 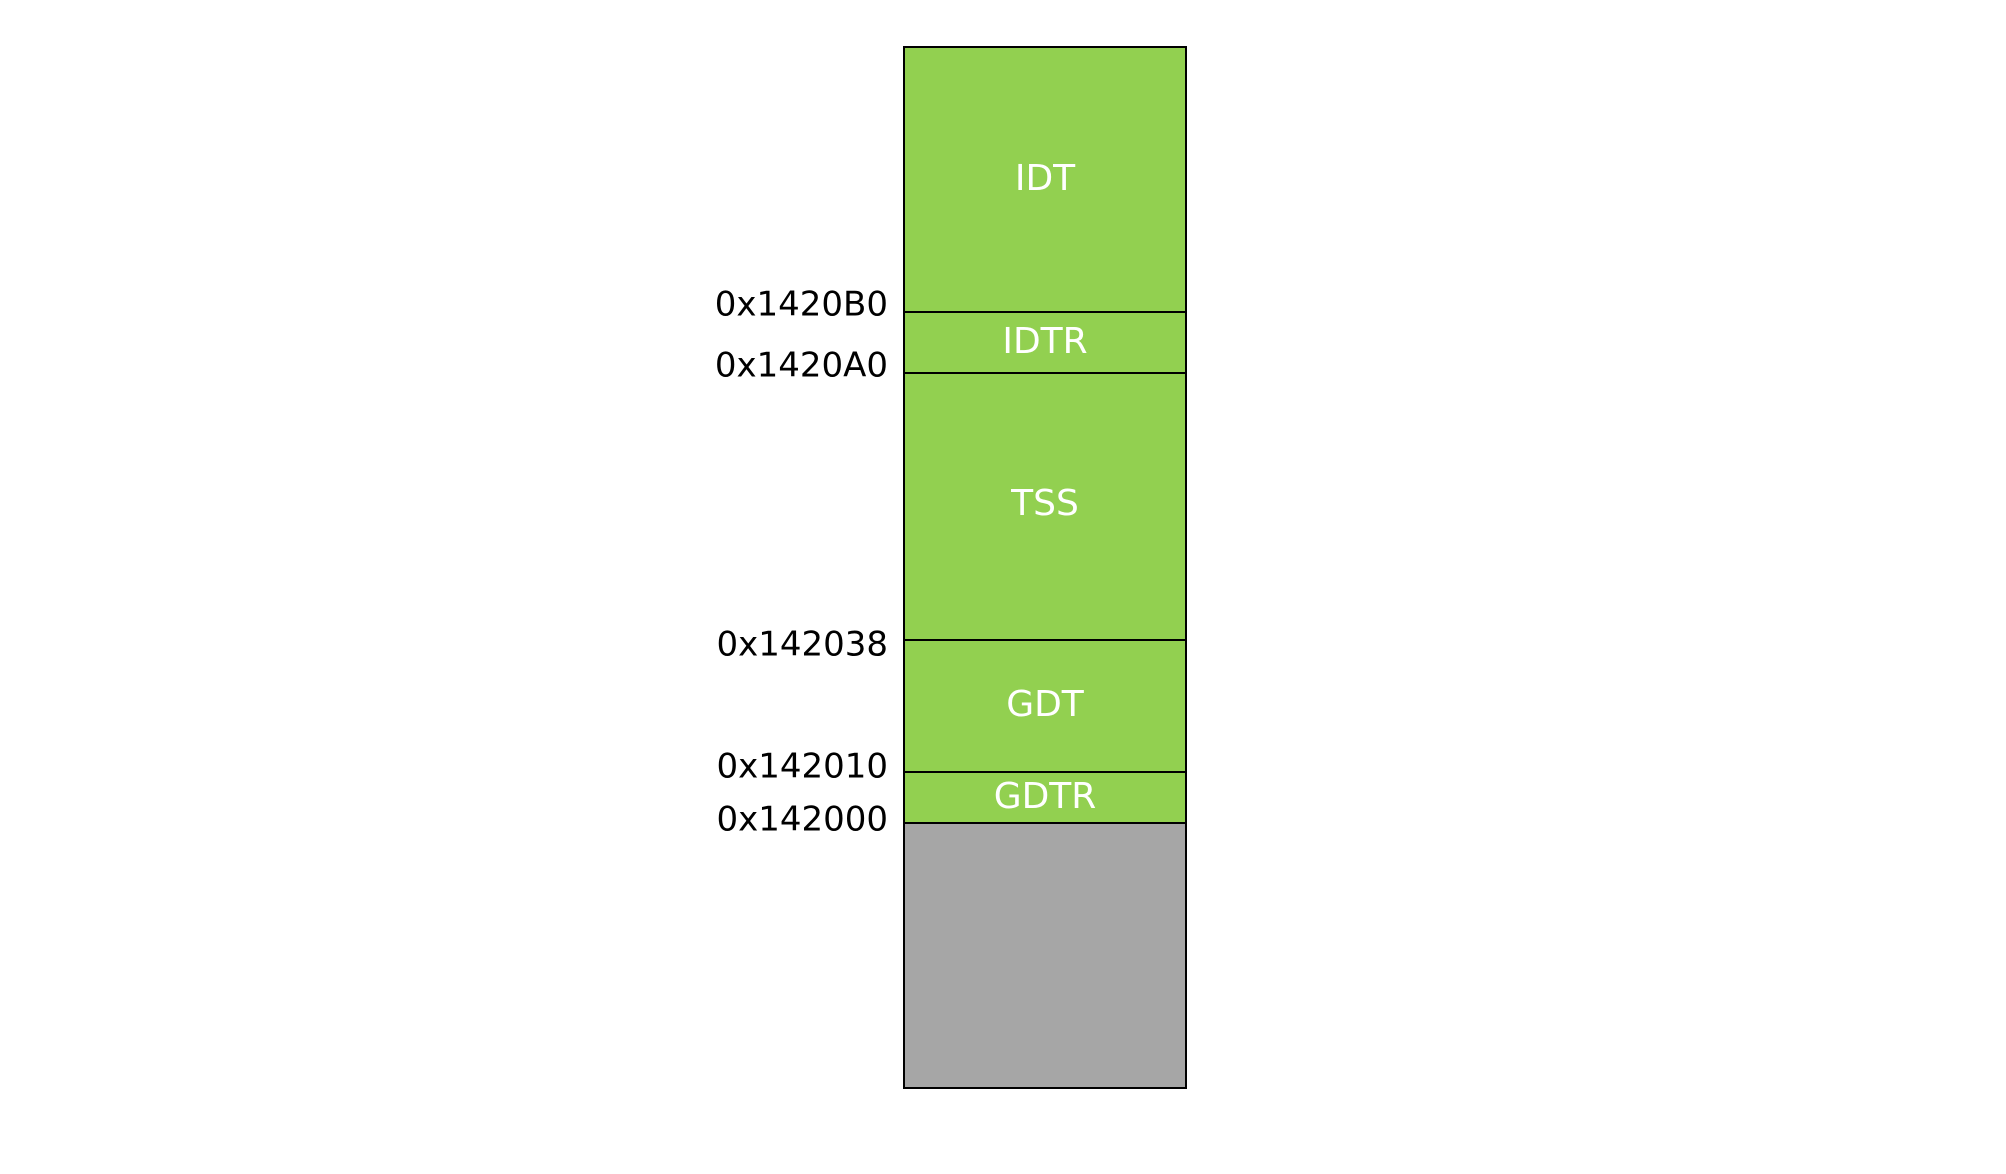 What do you see at coordinates (801, 305) in the screenshot?
I see `address-label-idtr-top: 0x1420B0` at bounding box center [801, 305].